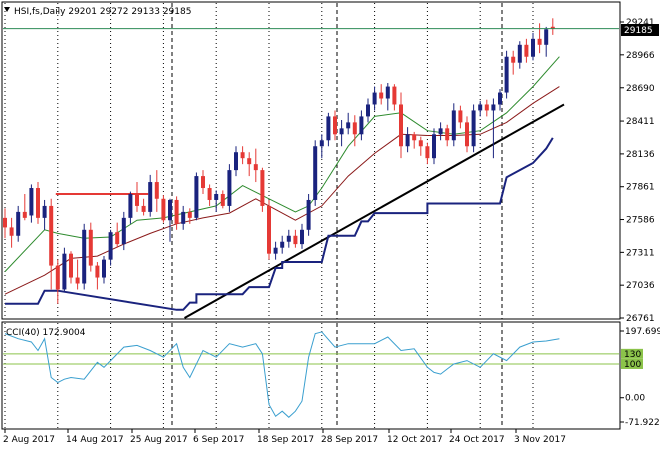 This screenshot has width=660, height=450. I want to click on collapse-triangle-icon, so click(7, 9).